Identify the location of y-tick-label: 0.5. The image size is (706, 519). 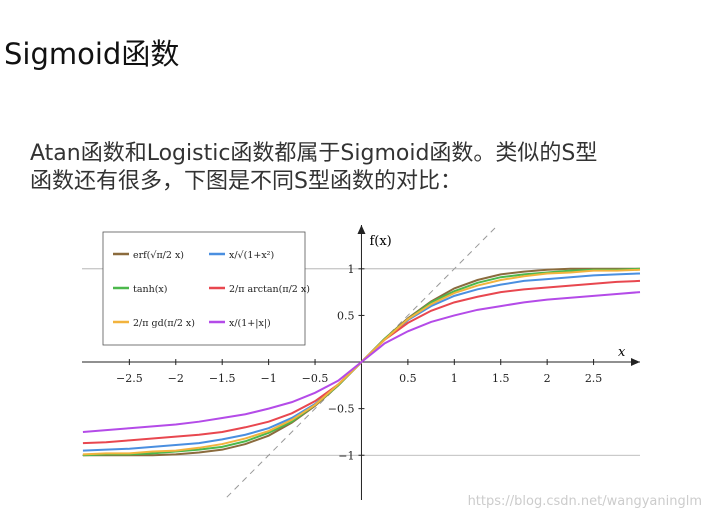
(346, 315).